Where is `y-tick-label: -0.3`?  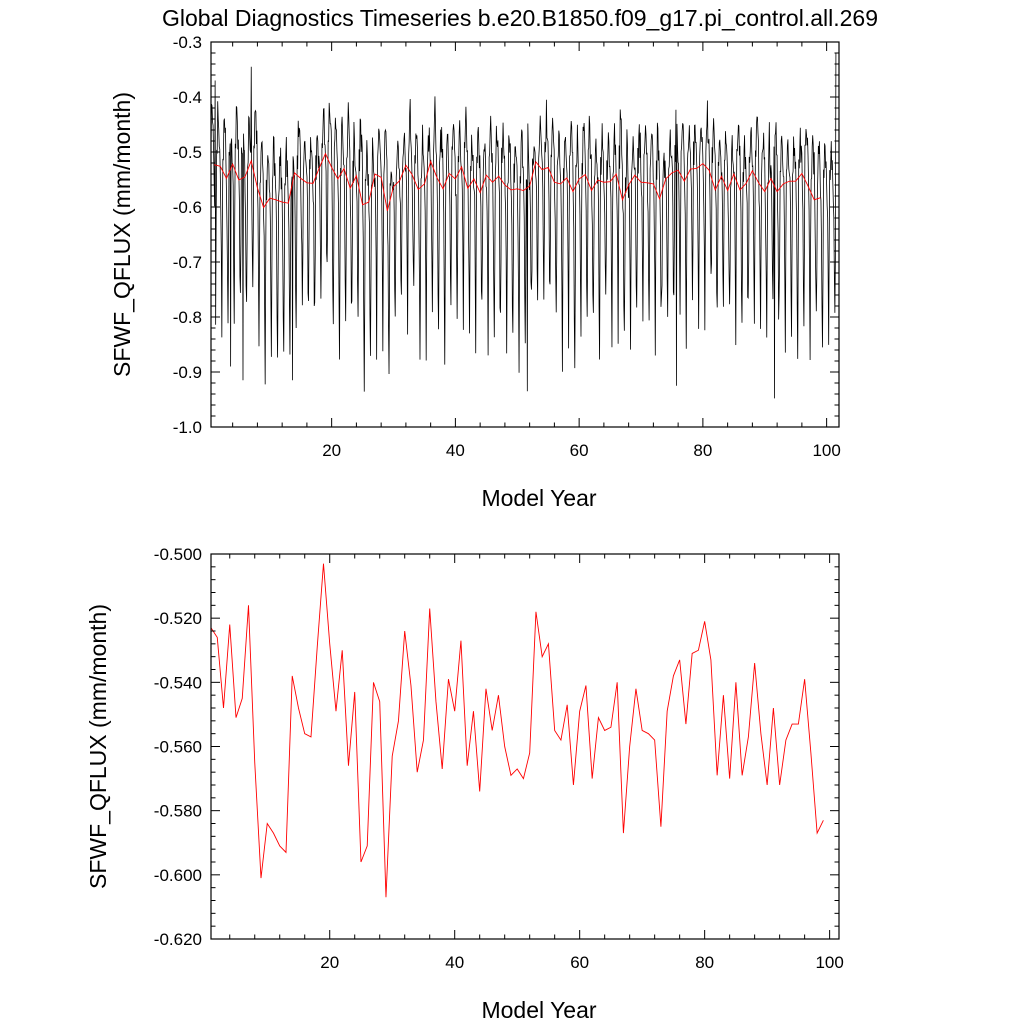 y-tick-label: -0.3 is located at coordinates (187, 42).